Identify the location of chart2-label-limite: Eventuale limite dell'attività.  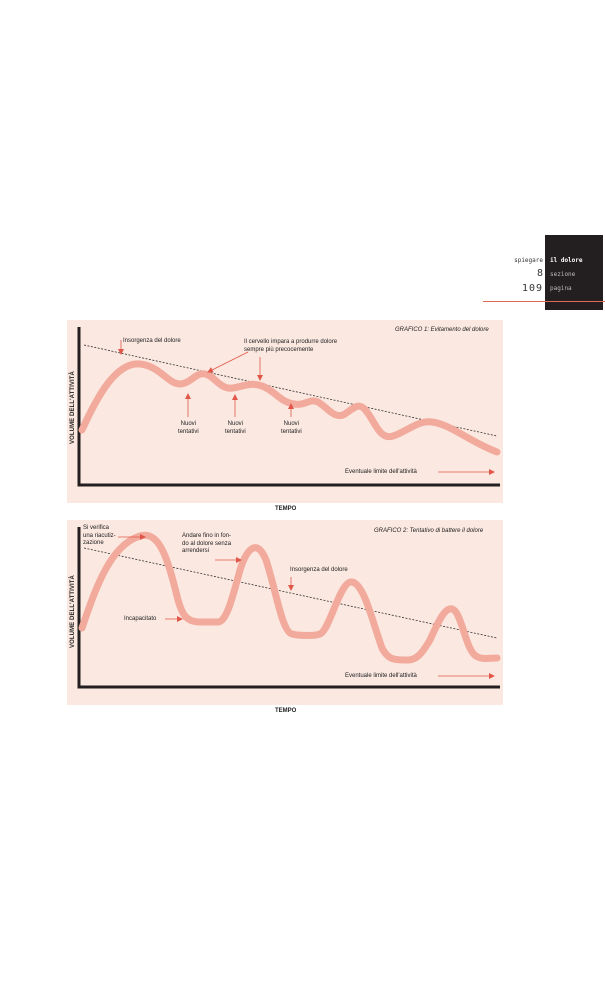
(381, 676).